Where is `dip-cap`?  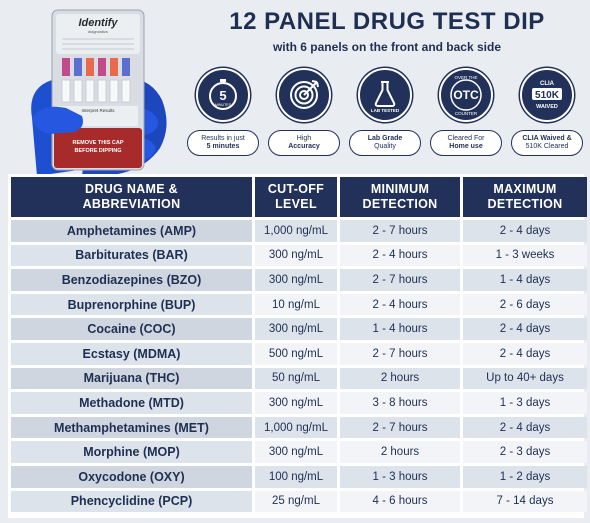
dip-cap is located at coordinates (98, 148).